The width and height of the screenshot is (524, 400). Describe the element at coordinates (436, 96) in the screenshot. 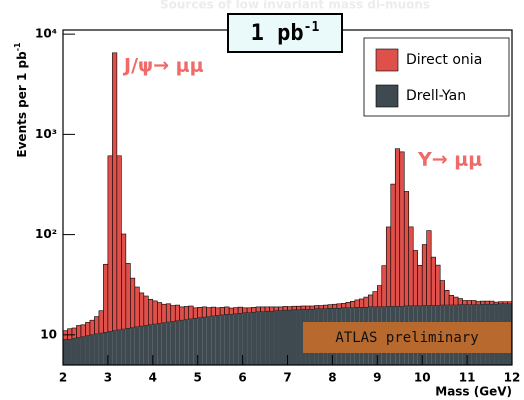

I see `legend-label: Drell-Yan` at that location.